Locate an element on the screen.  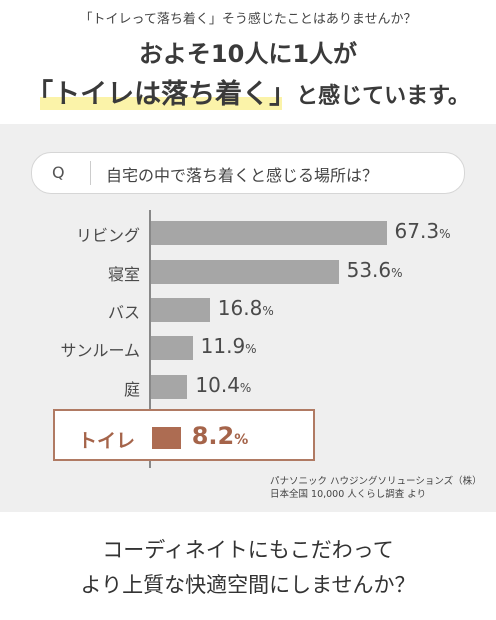
category-label: リビング is located at coordinates (107, 235).